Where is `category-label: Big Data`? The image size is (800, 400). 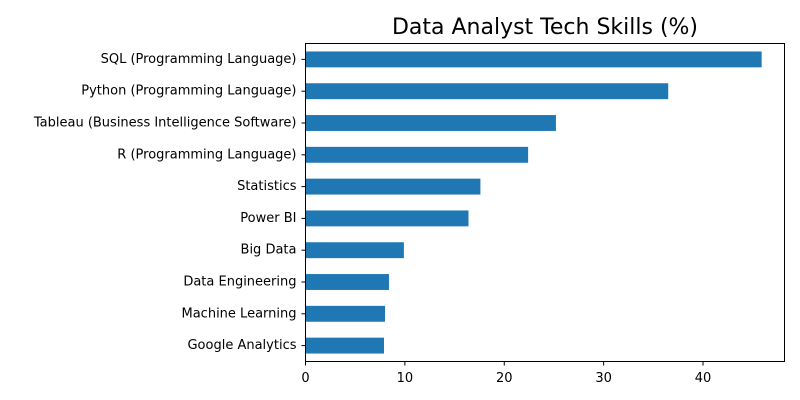
category-label: Big Data is located at coordinates (269, 250).